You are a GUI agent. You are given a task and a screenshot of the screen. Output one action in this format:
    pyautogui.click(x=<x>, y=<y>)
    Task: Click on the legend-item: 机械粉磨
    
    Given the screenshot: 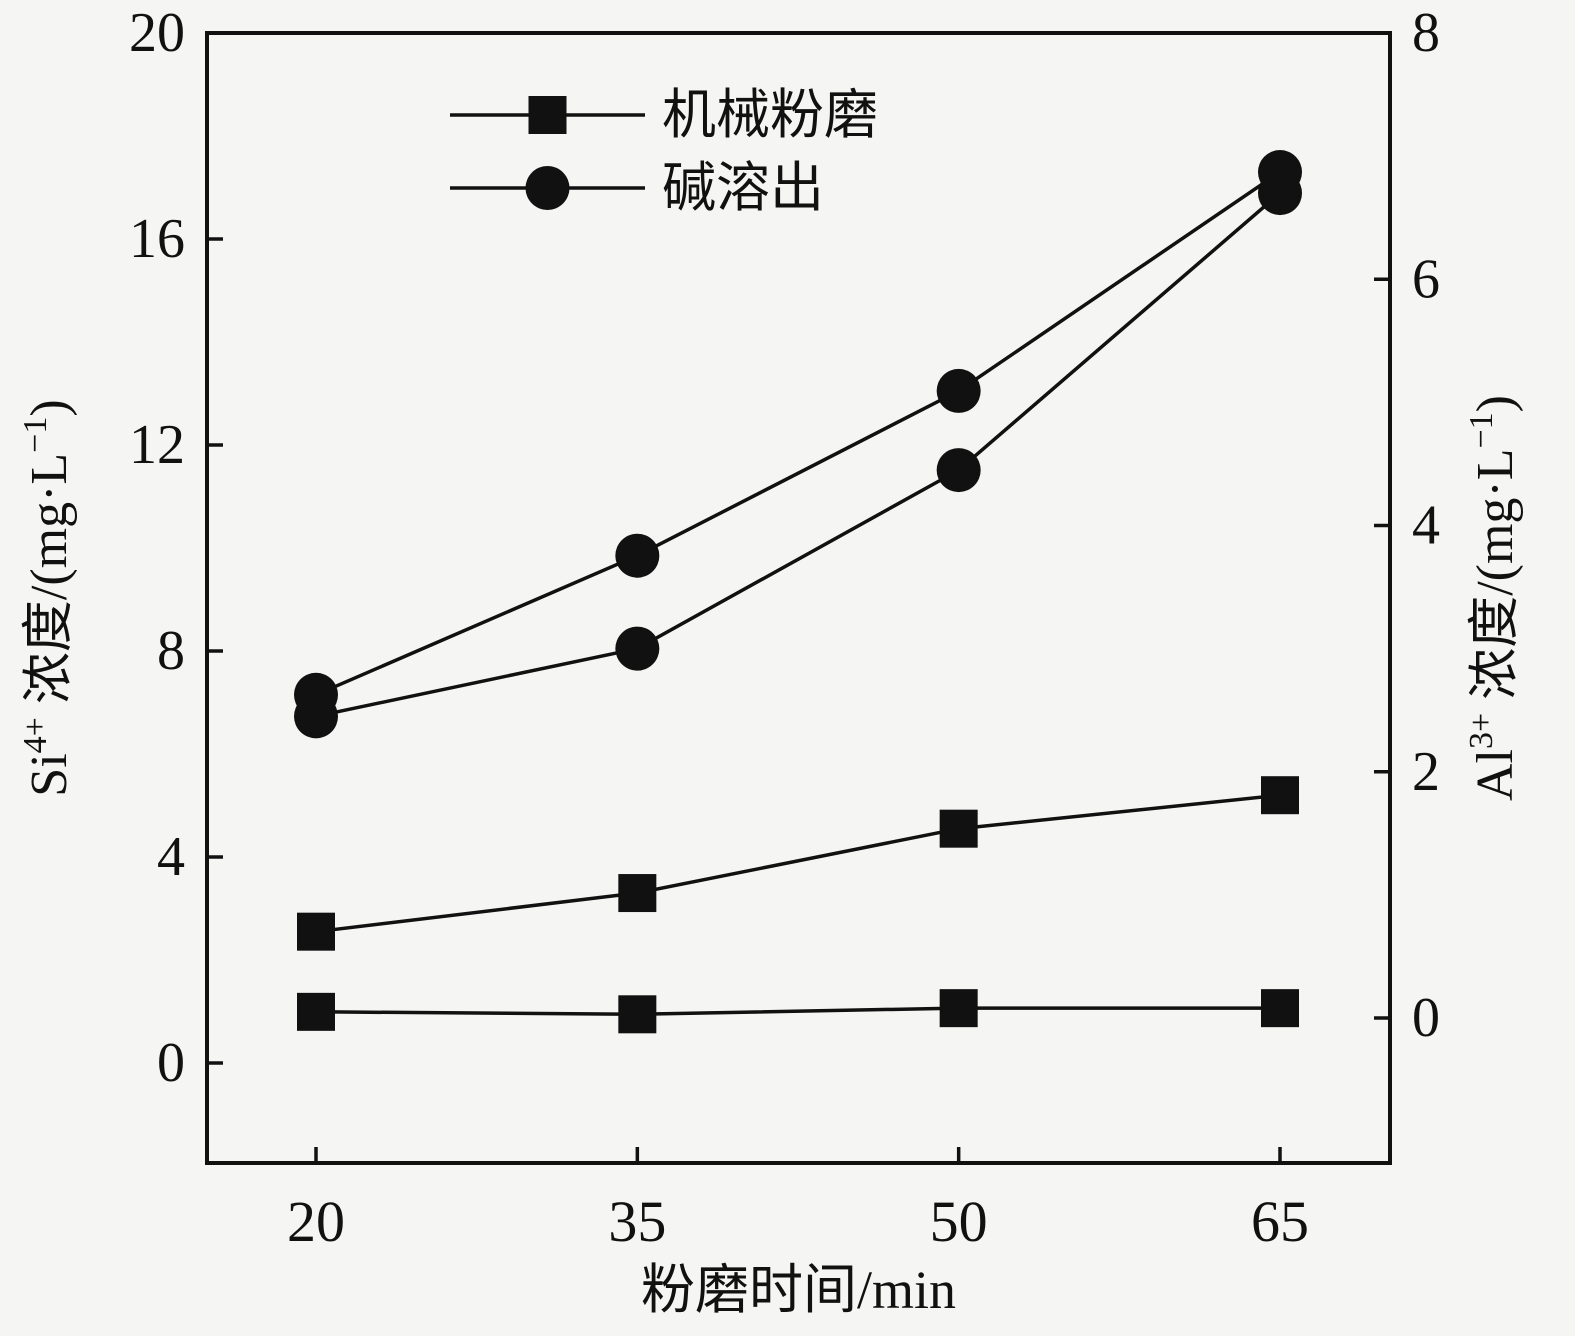 What is the action you would take?
    pyautogui.click(x=664, y=115)
    